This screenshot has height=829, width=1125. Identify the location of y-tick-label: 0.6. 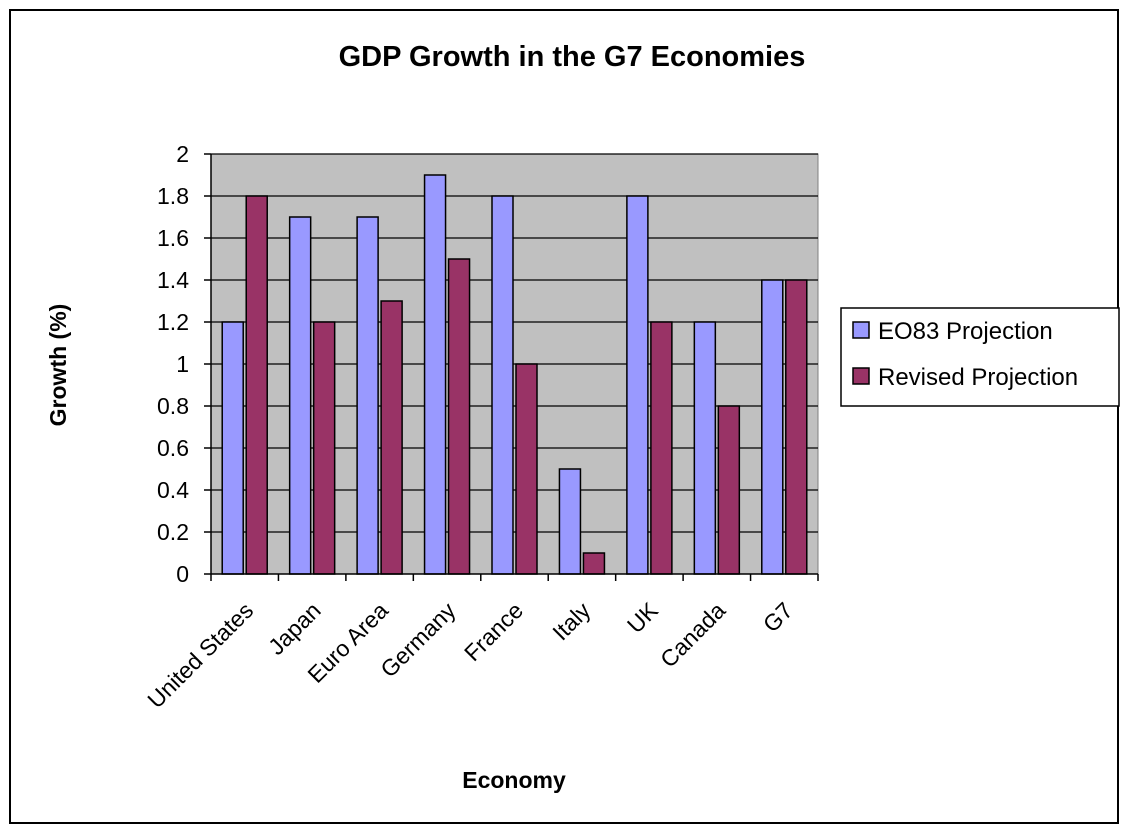
(173, 448).